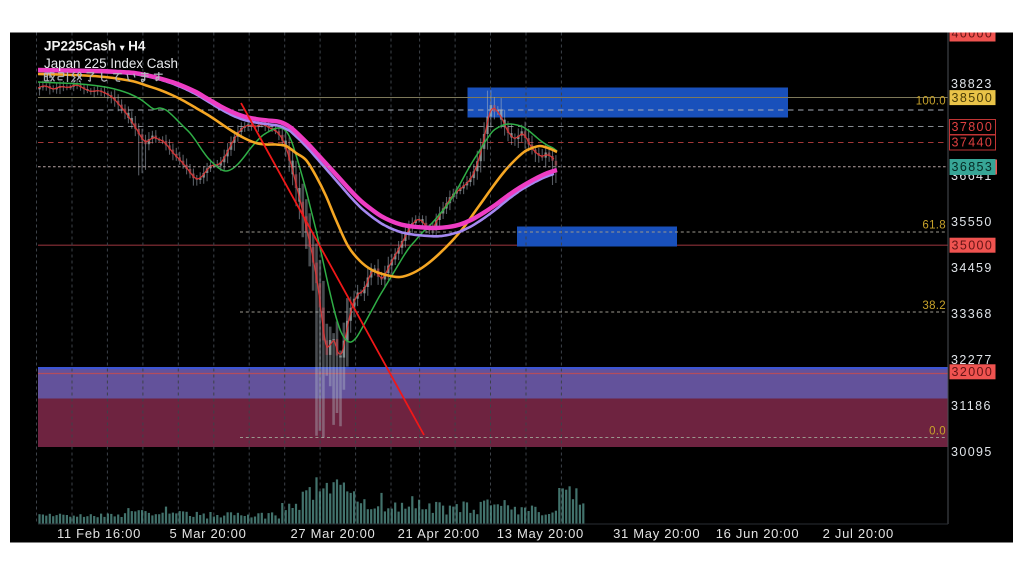 This screenshot has width=1024, height=576. What do you see at coordinates (972, 268) in the screenshot?
I see `svg-text: 34459` at bounding box center [972, 268].